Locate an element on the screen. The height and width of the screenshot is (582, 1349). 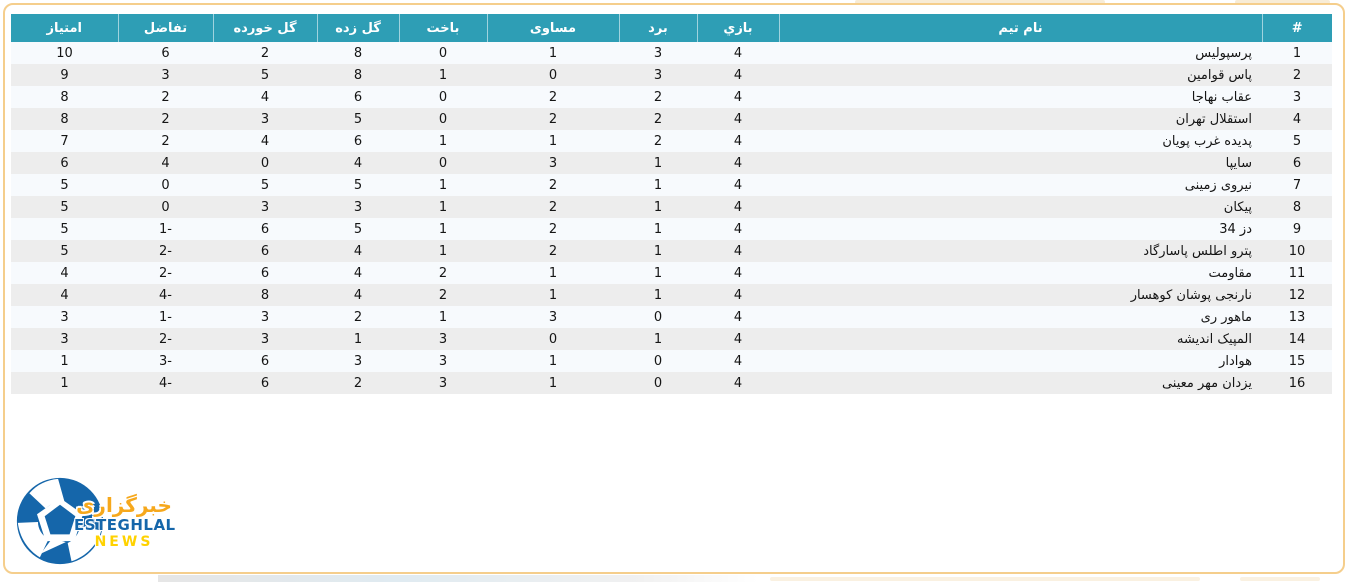
cell-rank: 9 is located at coordinates (1297, 229).